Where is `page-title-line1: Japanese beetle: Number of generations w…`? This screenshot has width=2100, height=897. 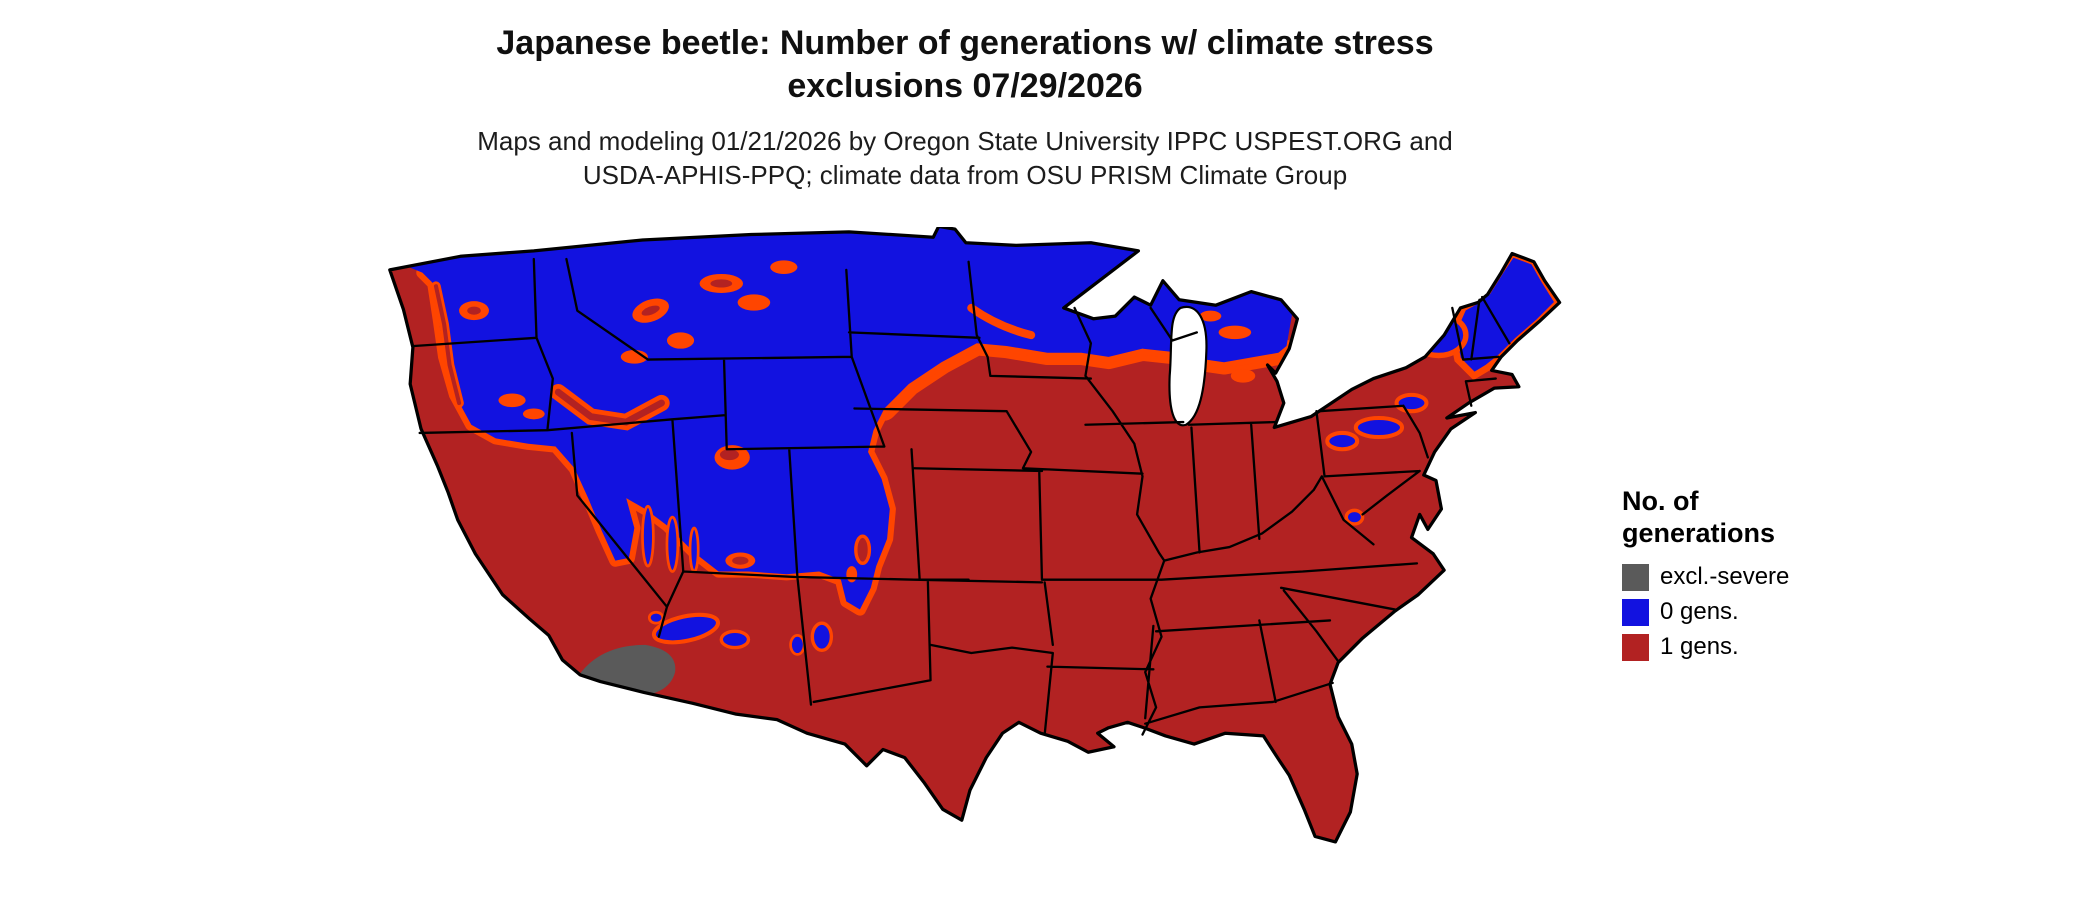
page-title-line1: Japanese beetle: Number of generations w… is located at coordinates (965, 43).